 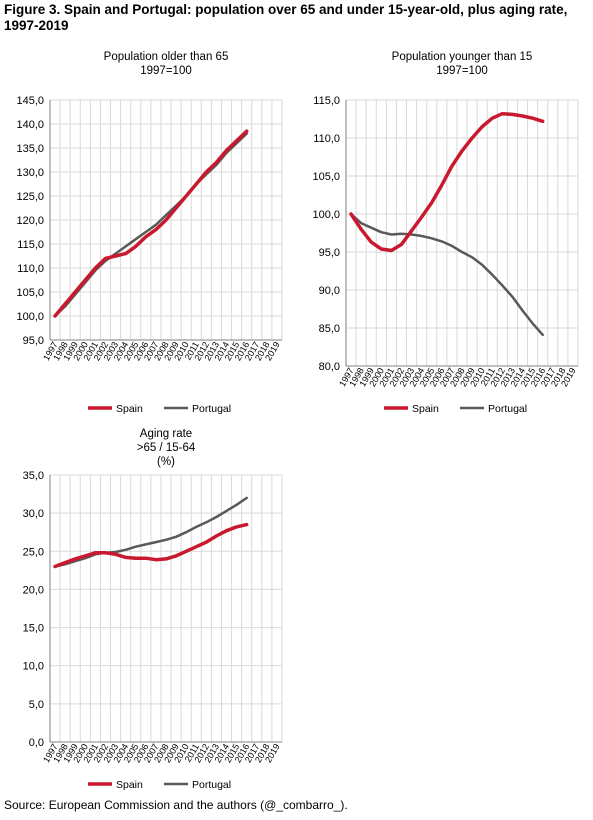 What do you see at coordinates (30, 173) in the screenshot?
I see `y-tick-label: 130,0` at bounding box center [30, 173].